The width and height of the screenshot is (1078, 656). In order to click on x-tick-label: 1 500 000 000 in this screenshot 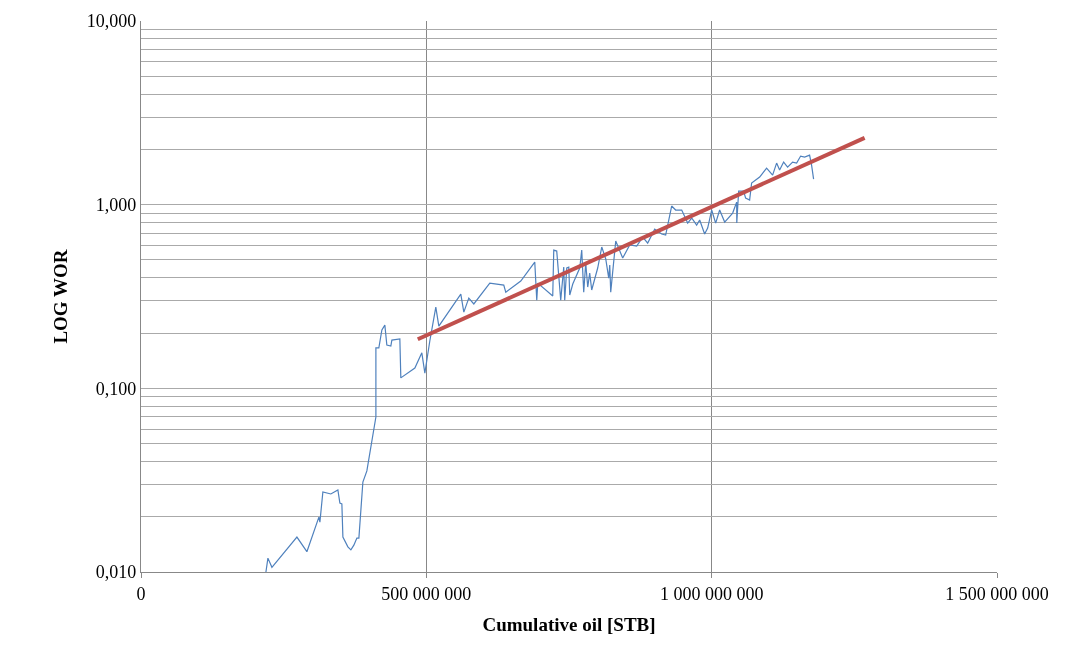, I will do `click(997, 593)`.